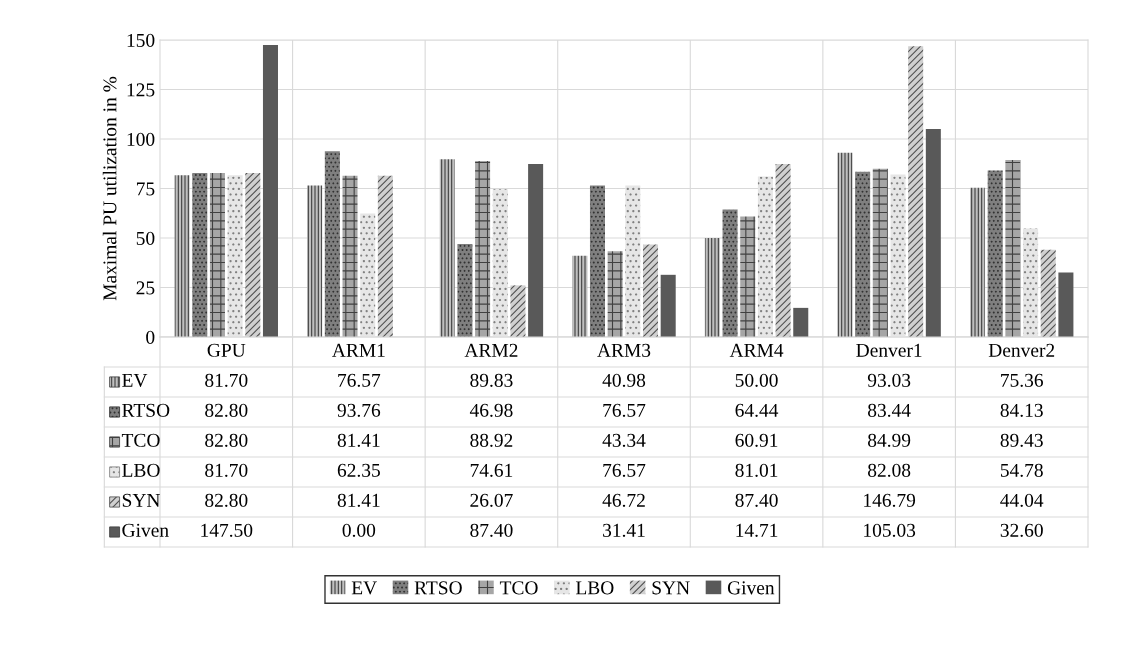  What do you see at coordinates (141, 90) in the screenshot?
I see `y-tick-label: 125` at bounding box center [141, 90].